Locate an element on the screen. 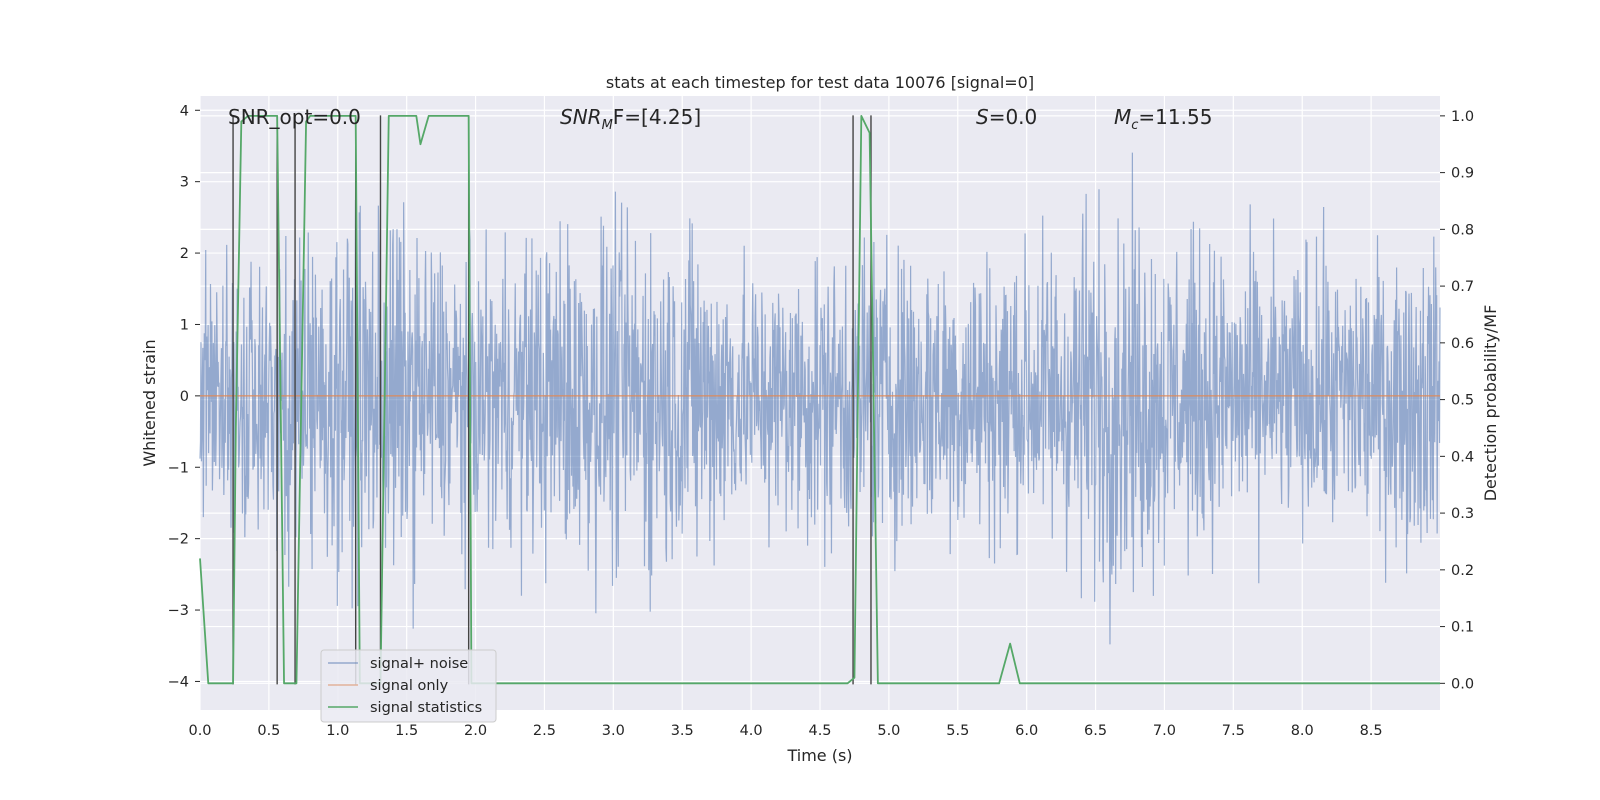  yl-tick-2: 2 is located at coordinates (184, 254).